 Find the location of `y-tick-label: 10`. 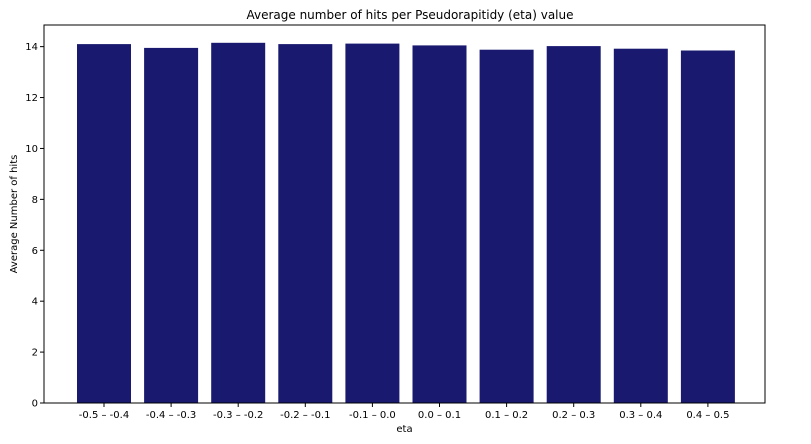

y-tick-label: 10 is located at coordinates (31, 149).